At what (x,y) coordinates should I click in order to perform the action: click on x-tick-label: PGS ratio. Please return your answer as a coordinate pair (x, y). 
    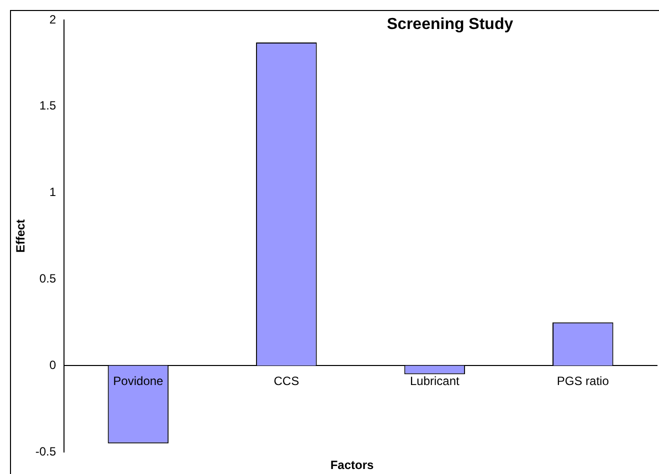
    Looking at the image, I should click on (583, 381).